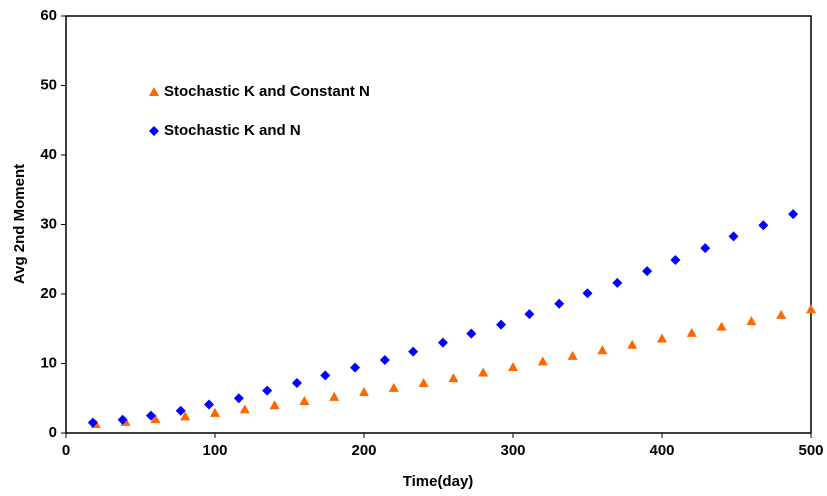  I want to click on x-tick-label: 200, so click(363, 450).